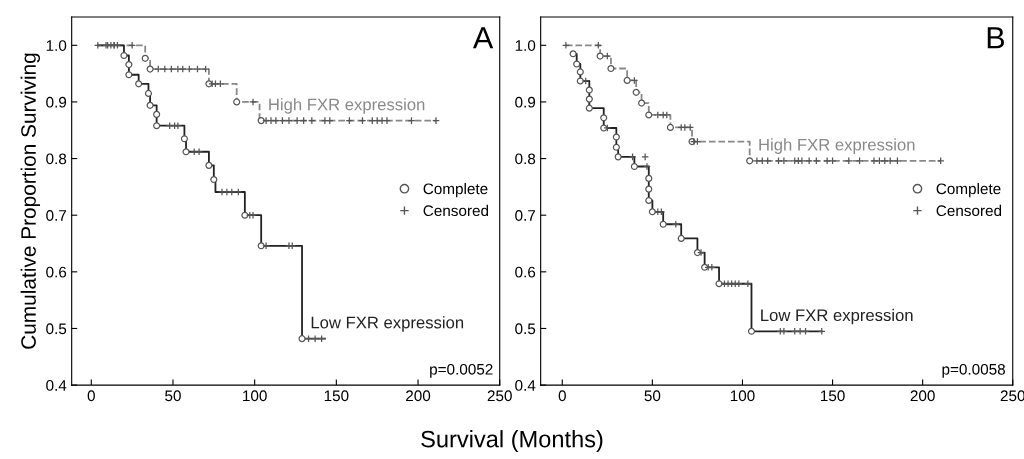 Image resolution: width=1024 pixels, height=459 pixels. What do you see at coordinates (996, 38) in the screenshot?
I see `annotation: B` at bounding box center [996, 38].